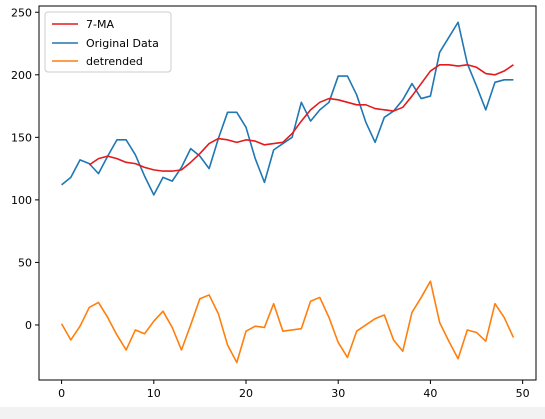 The width and height of the screenshot is (545, 419). Describe the element at coordinates (21, 200) in the screenshot. I see `y-tick-label: 100` at that location.